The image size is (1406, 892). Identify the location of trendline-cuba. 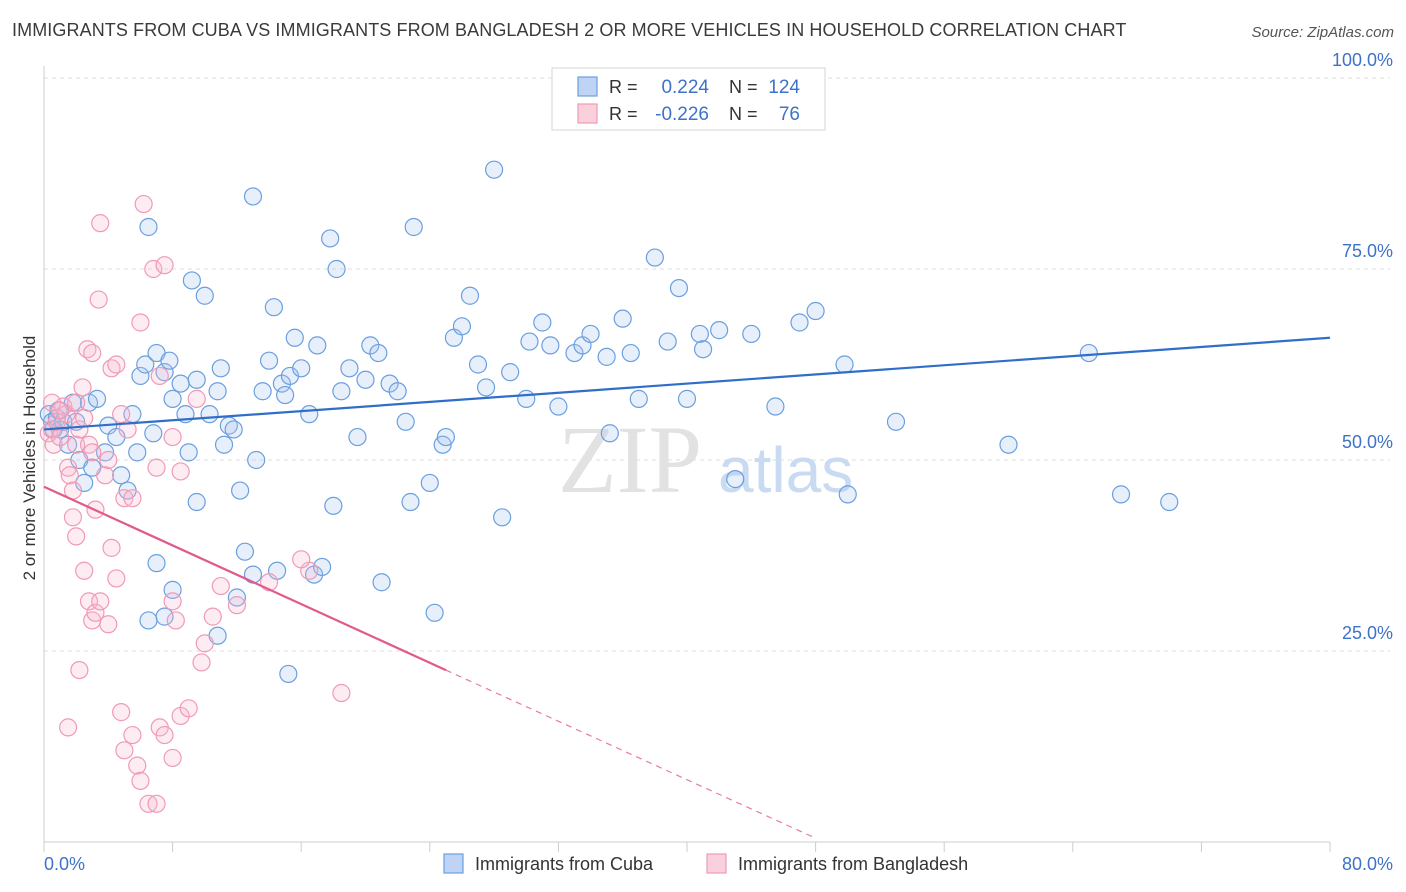
(687, 383).